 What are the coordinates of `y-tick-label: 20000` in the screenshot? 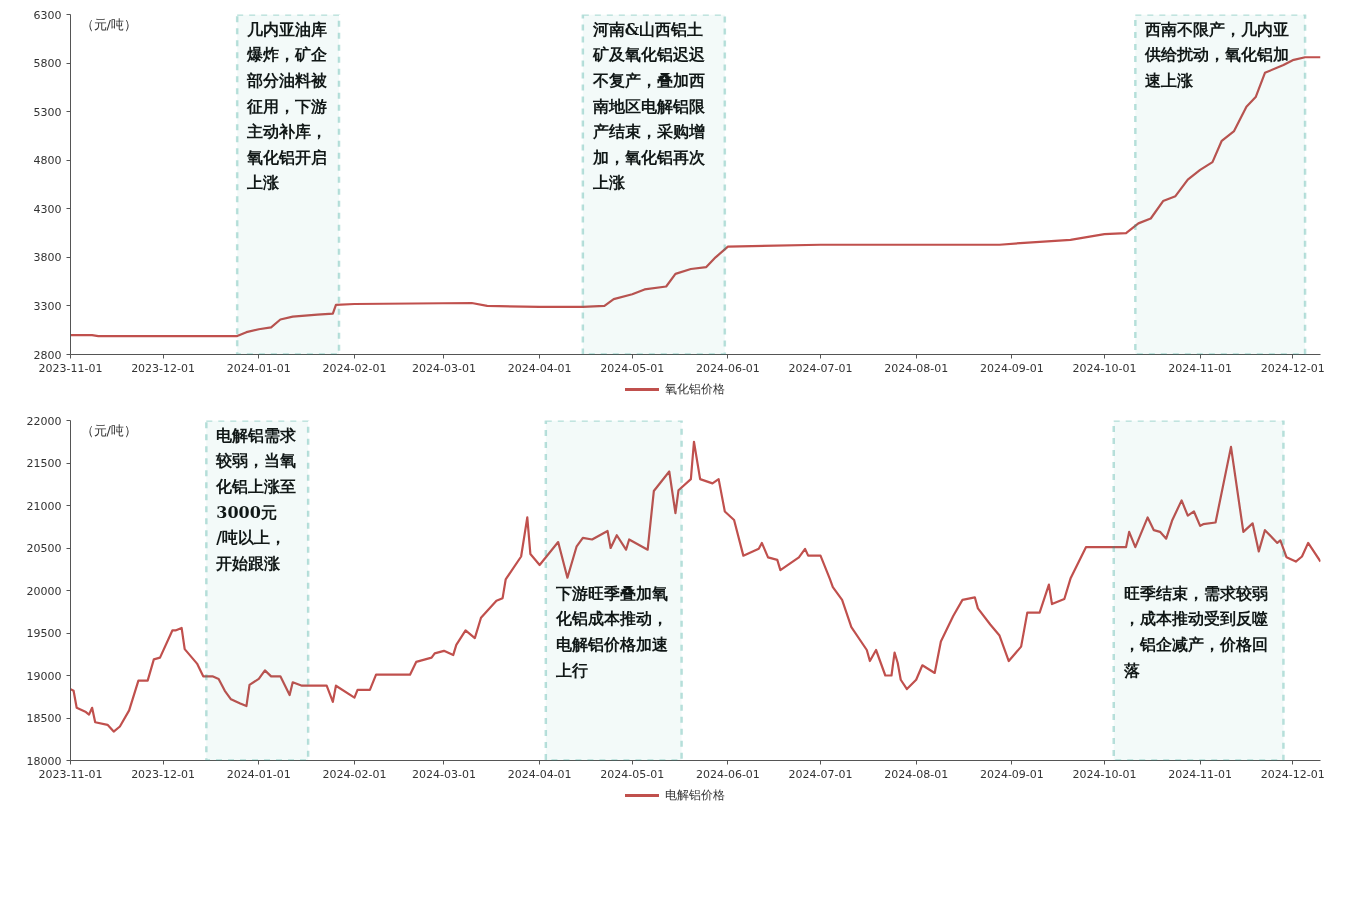 It's located at (44, 591).